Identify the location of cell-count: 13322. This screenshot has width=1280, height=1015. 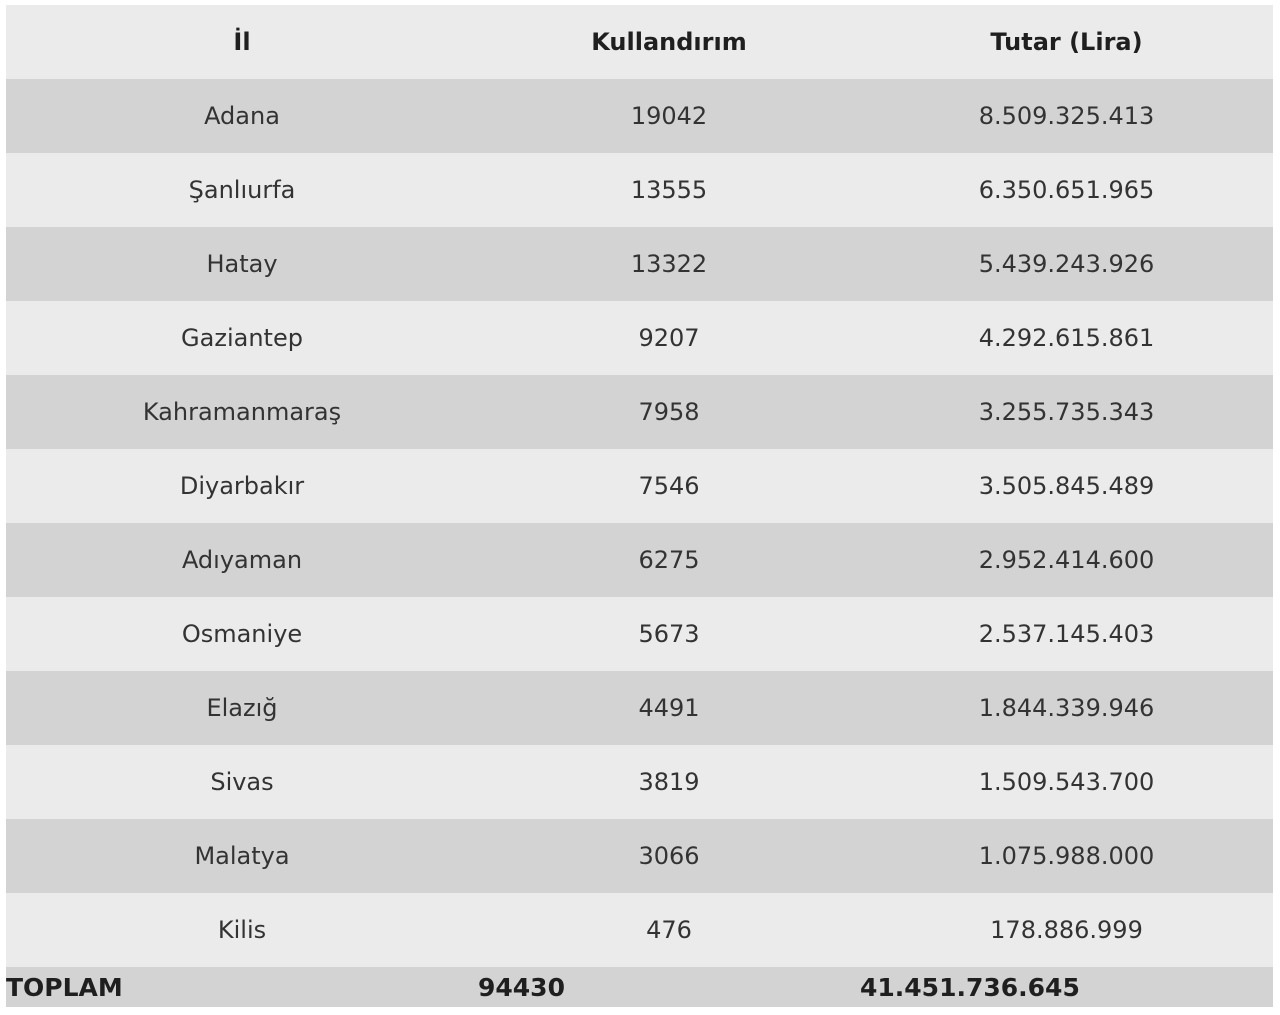
(669, 264).